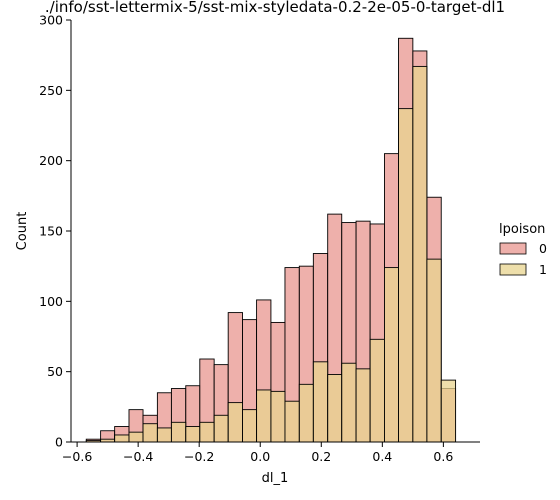 The image size is (560, 500). Describe the element at coordinates (543, 248) in the screenshot. I see `legend-label-0: 0` at that location.